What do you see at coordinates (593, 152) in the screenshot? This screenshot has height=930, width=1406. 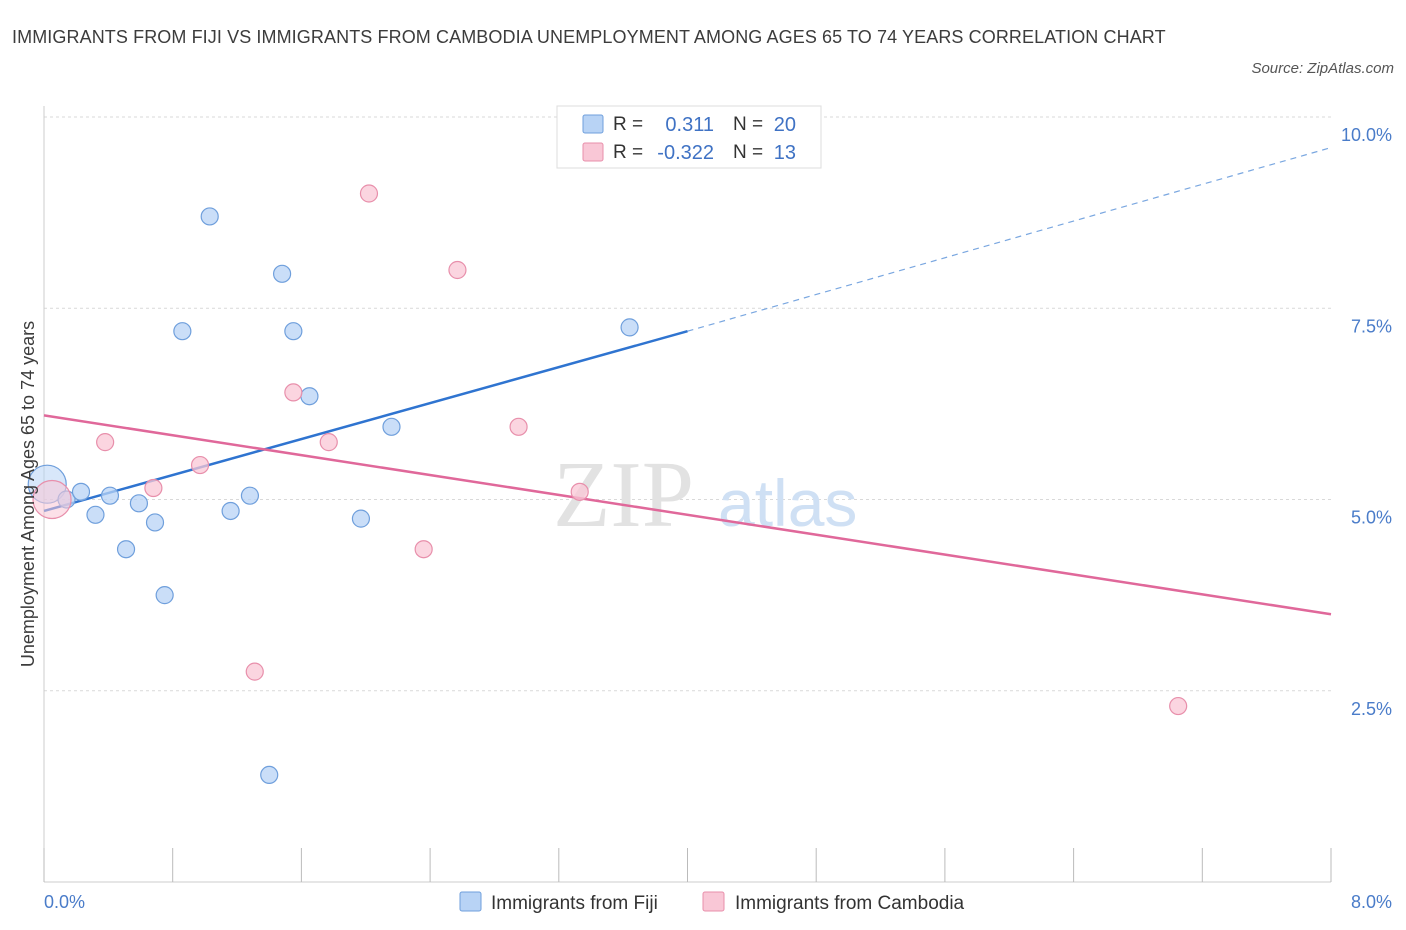 I see `legend-swatch-cambodia` at bounding box center [593, 152].